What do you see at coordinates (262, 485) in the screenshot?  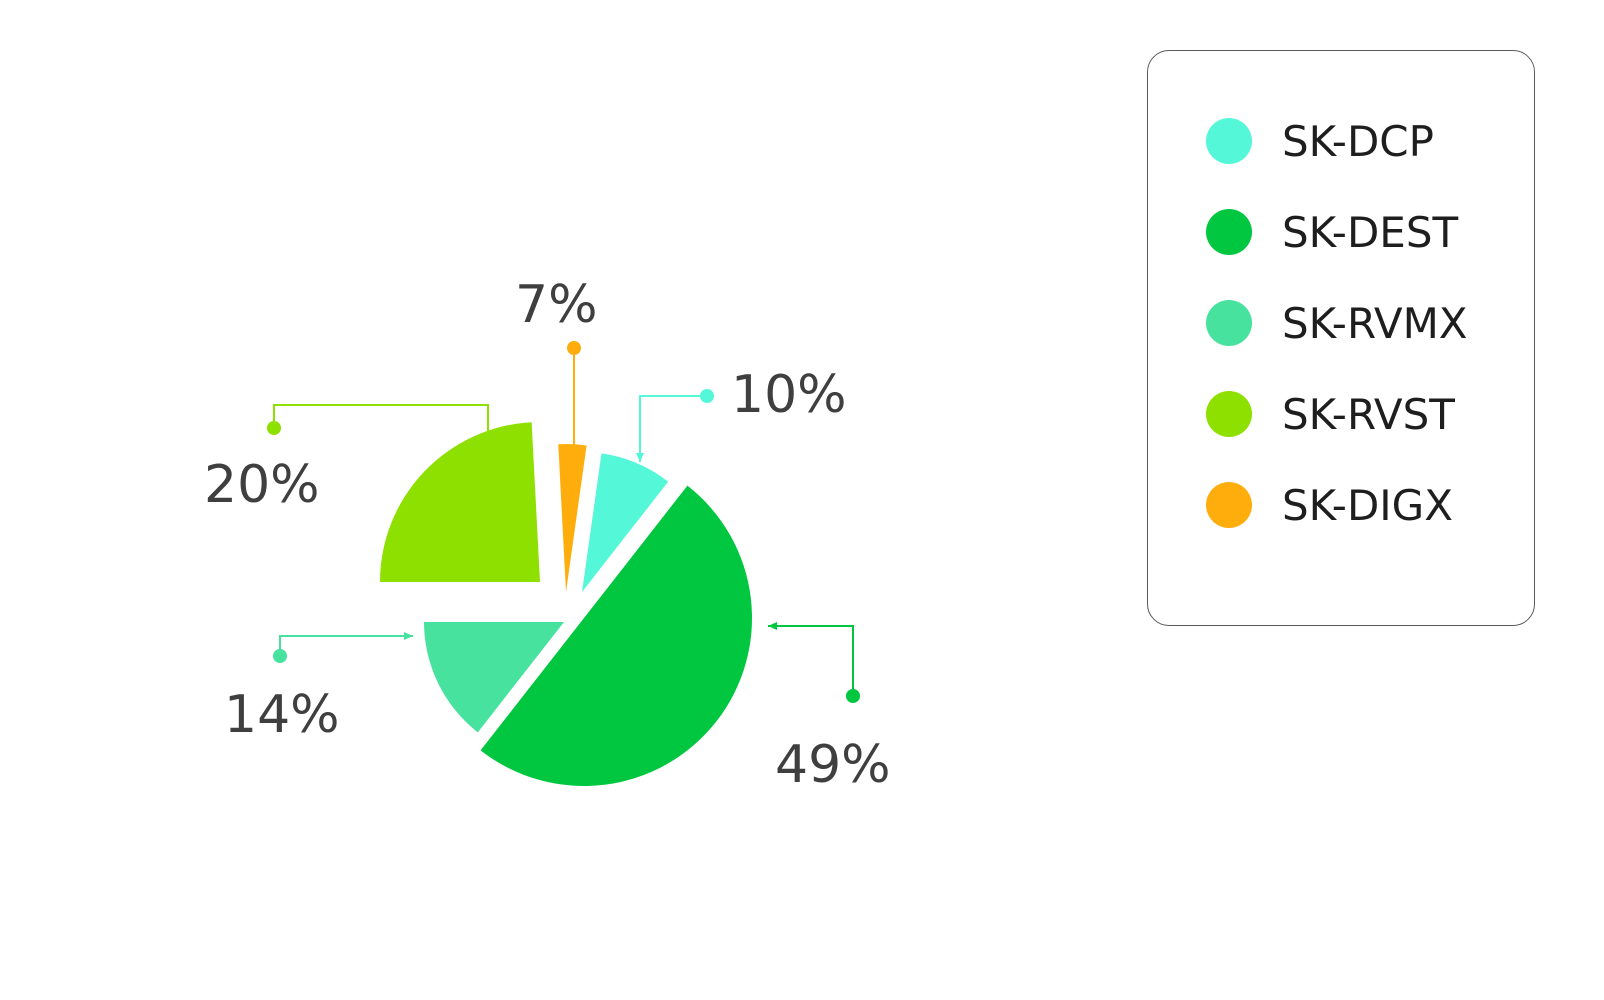 I see `label-sk-rvst: 20%` at bounding box center [262, 485].